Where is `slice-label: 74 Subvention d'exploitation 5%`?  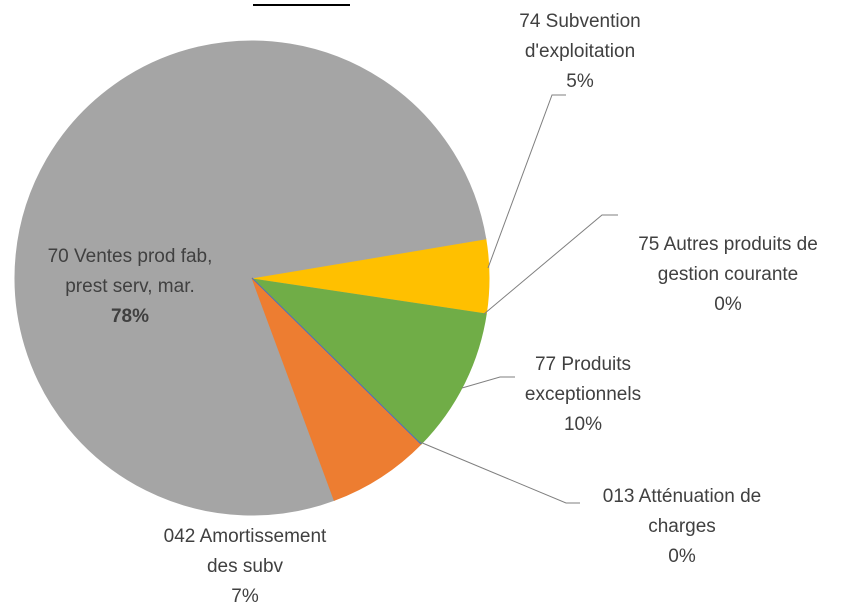
slice-label: 74 Subvention d'exploitation 5% is located at coordinates (580, 52).